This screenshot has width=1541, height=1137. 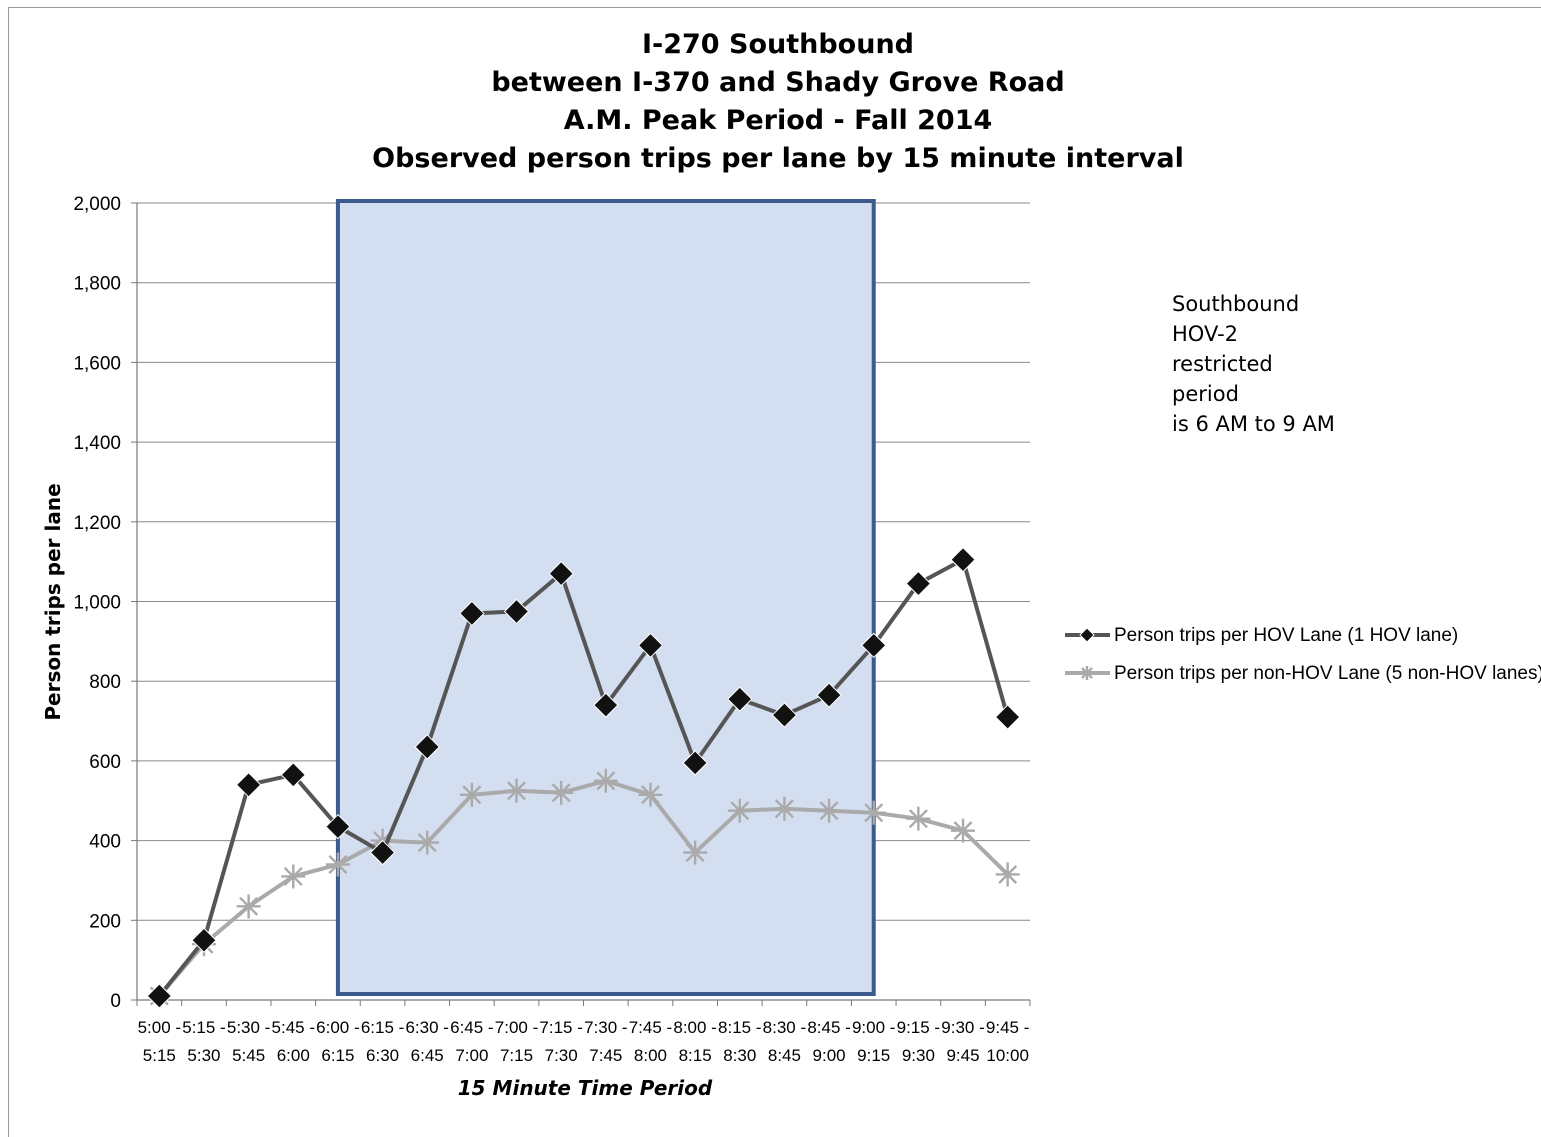 I want to click on y-tick-label: 1,800, so click(x=97, y=284).